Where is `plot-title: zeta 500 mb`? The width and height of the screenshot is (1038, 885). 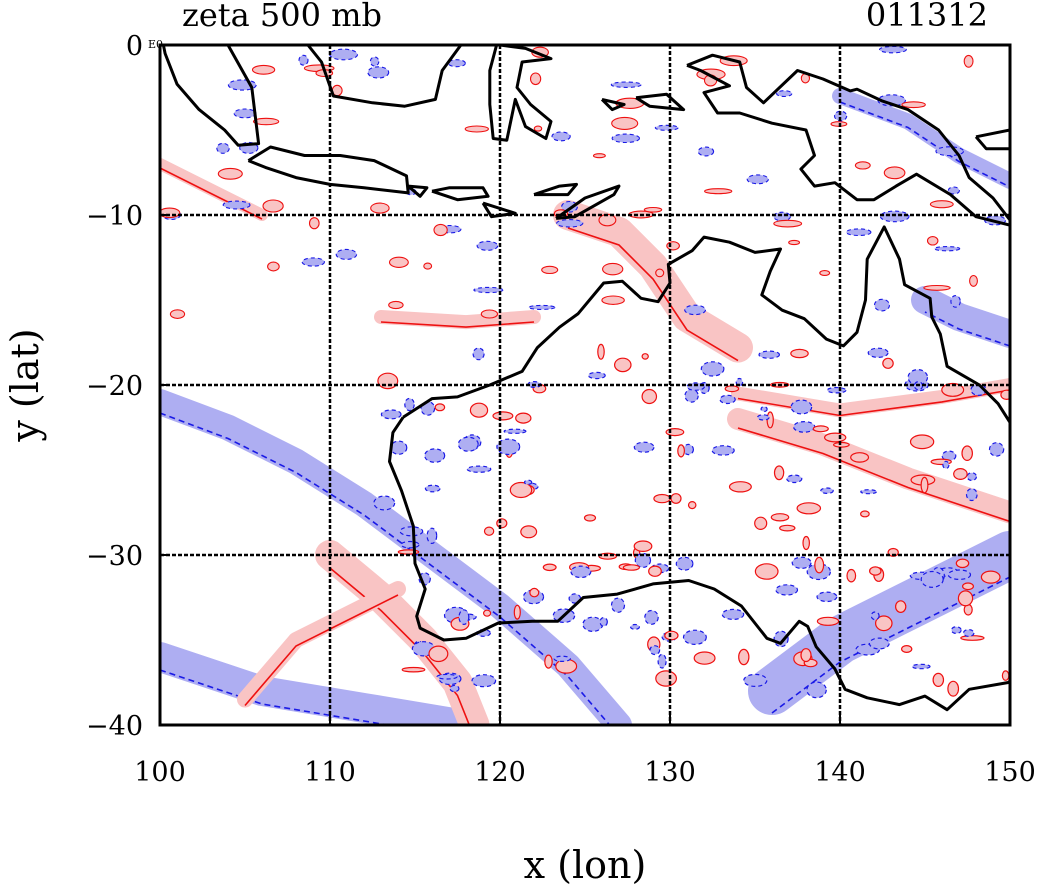 plot-title: zeta 500 mb is located at coordinates (282, 17).